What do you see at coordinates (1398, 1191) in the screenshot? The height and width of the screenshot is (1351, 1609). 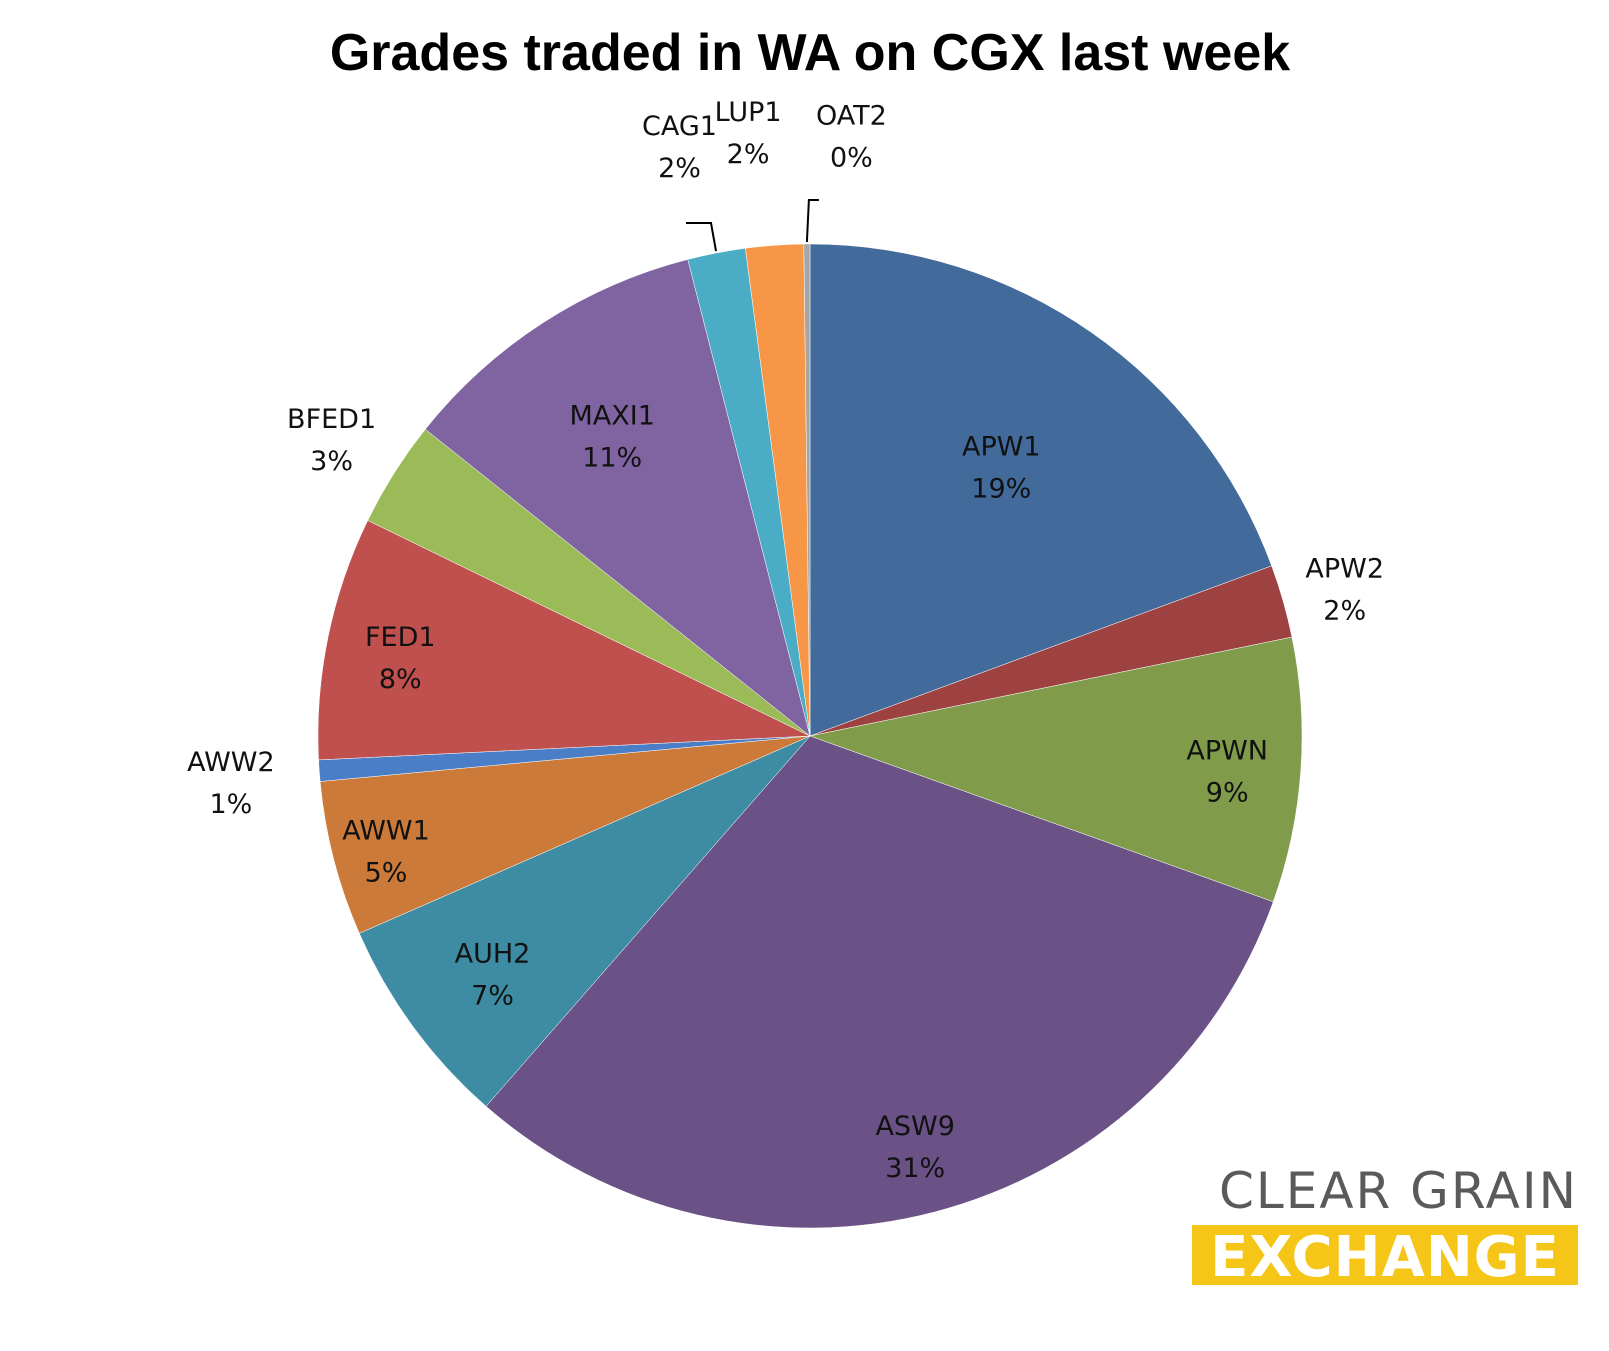 I see `logo-line1: CLEAR GRAIN` at bounding box center [1398, 1191].